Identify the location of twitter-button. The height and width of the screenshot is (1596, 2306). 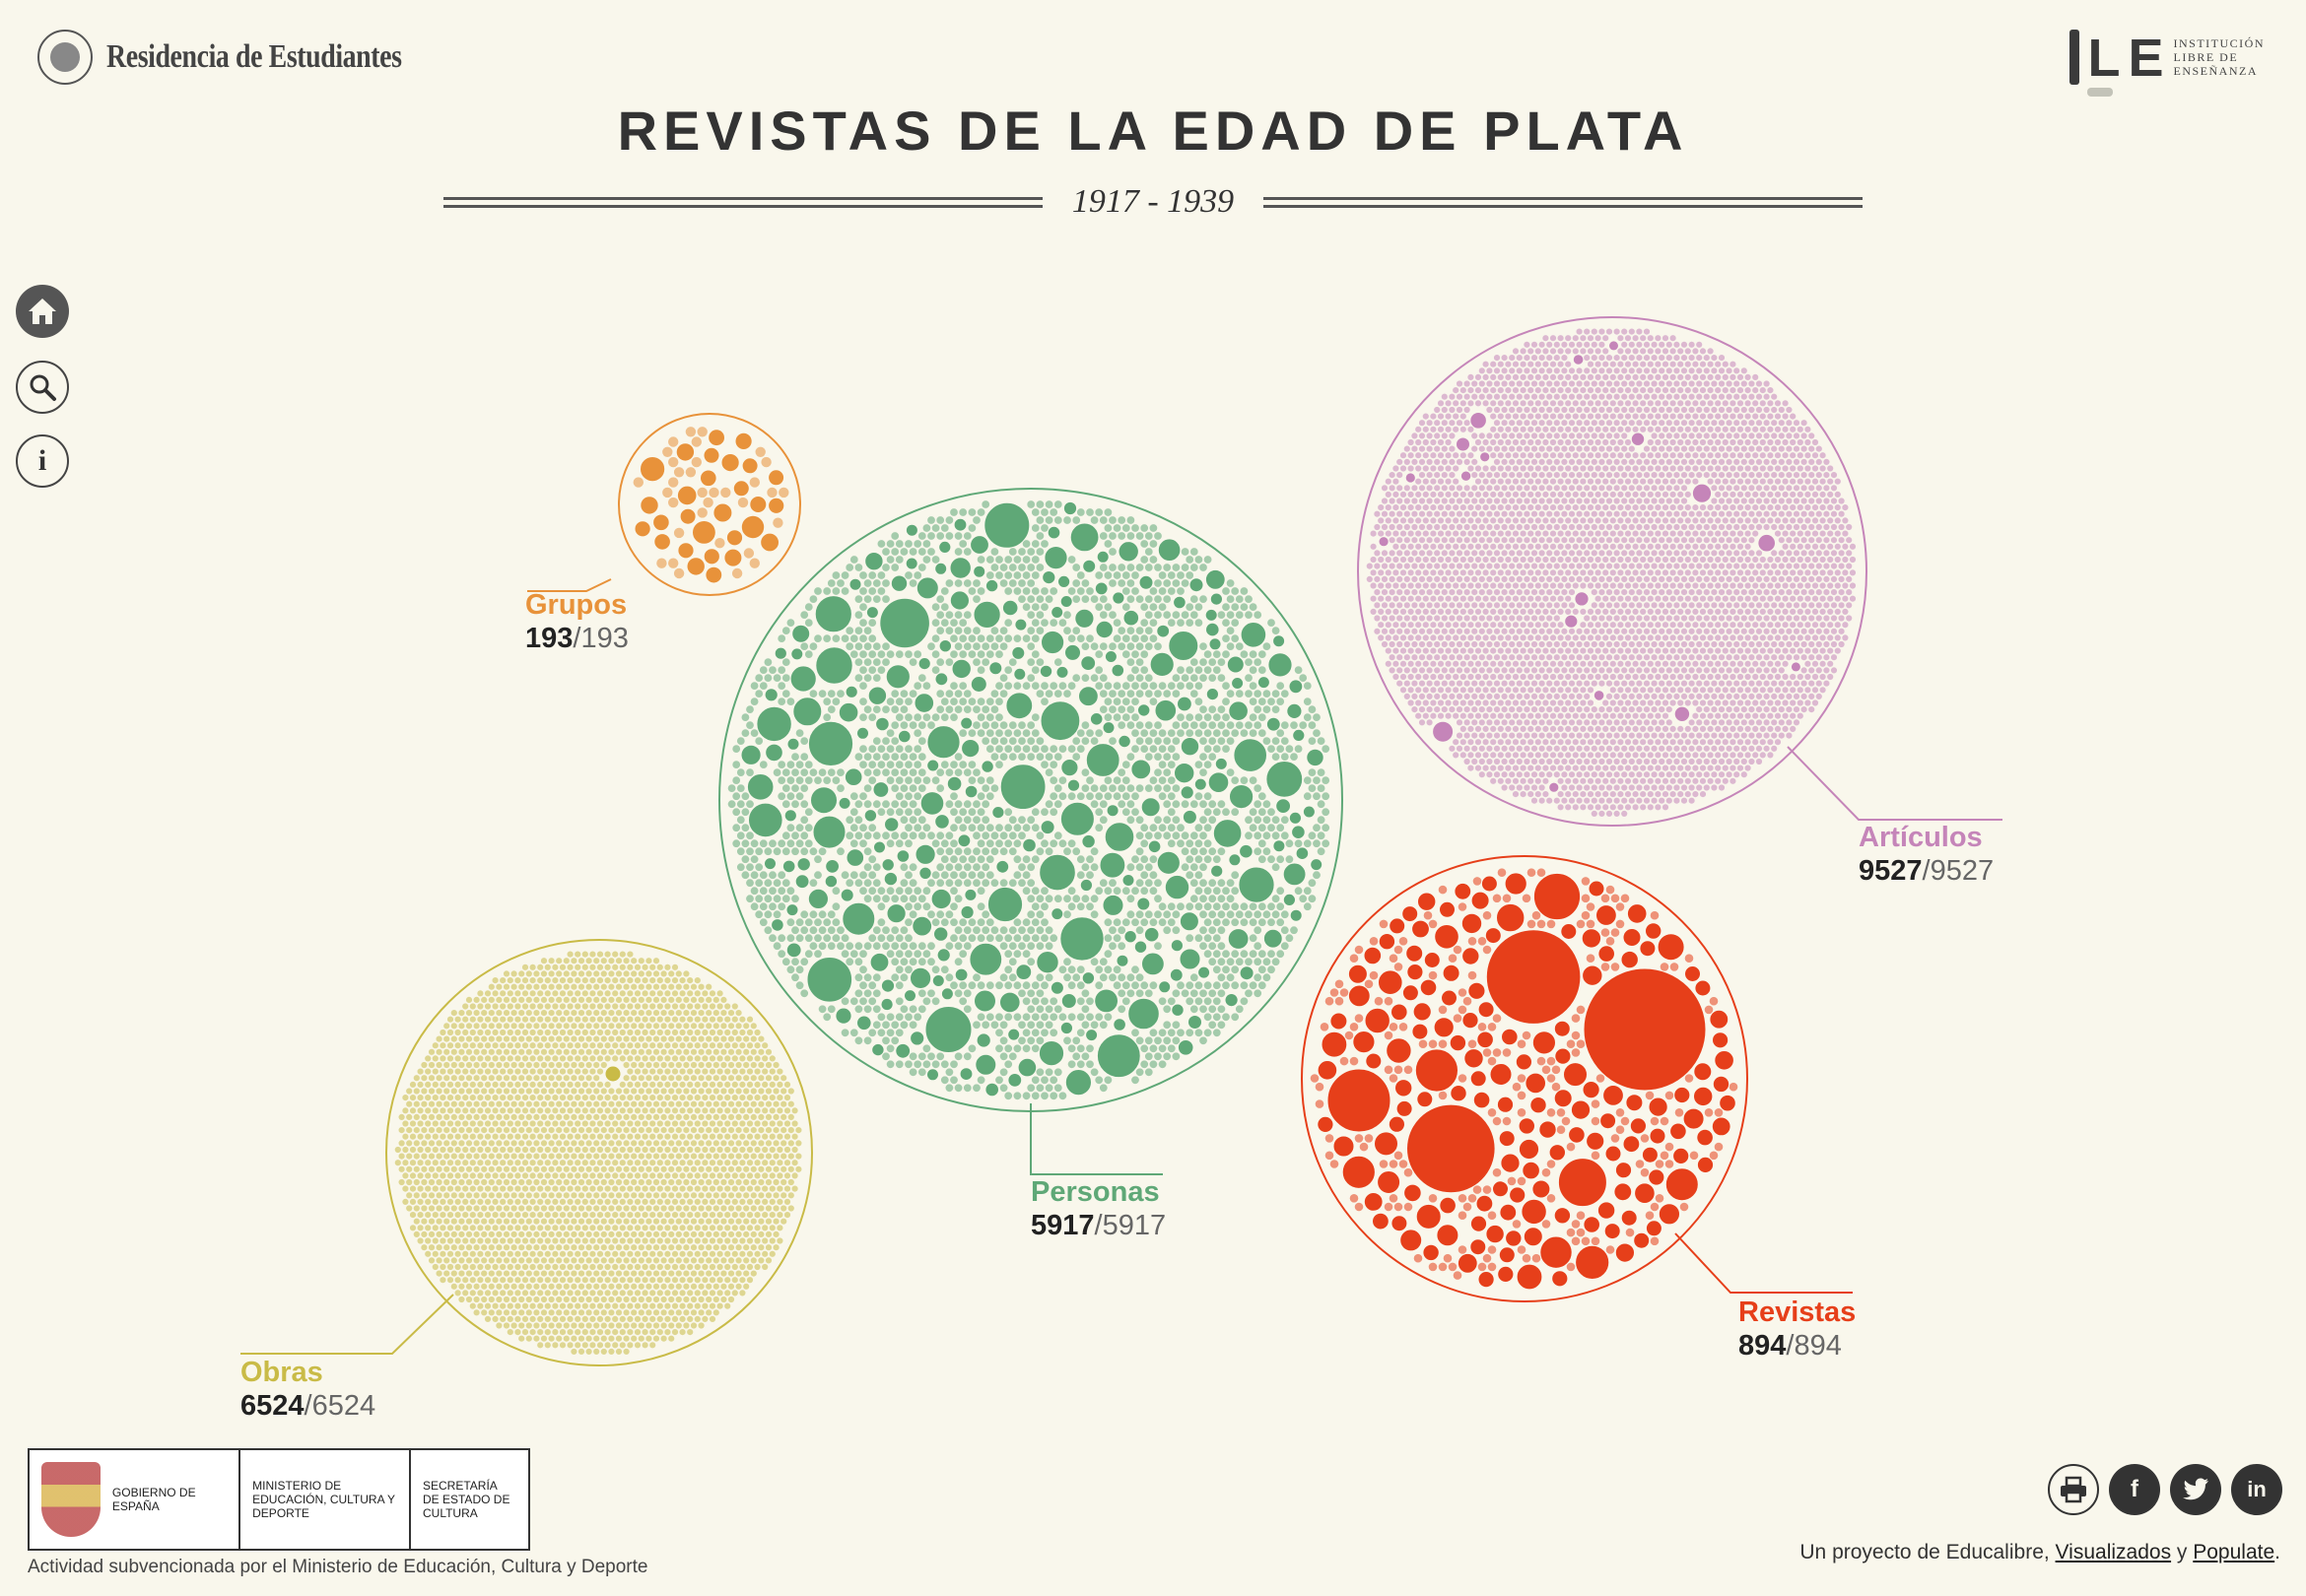
(2196, 1489).